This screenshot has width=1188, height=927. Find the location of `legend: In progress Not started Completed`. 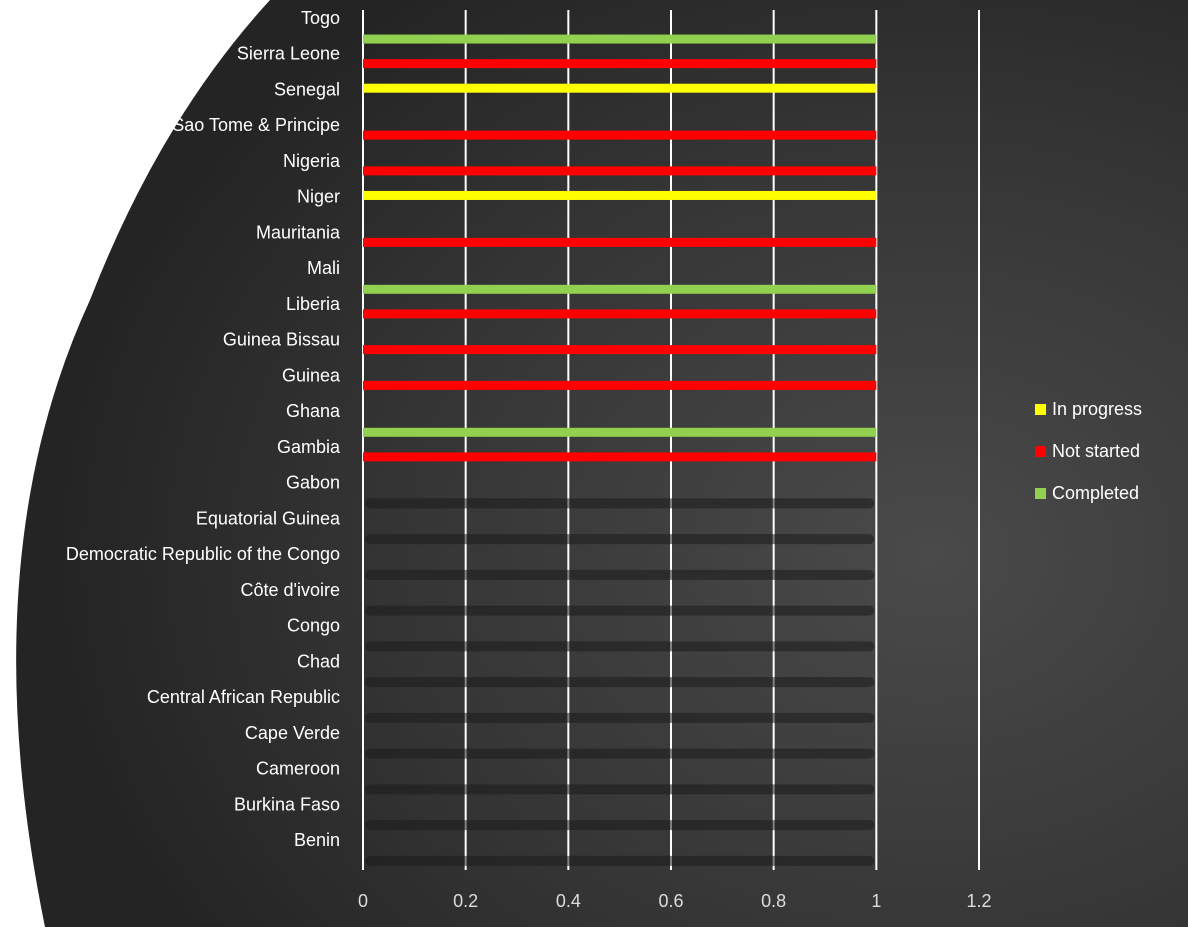

legend: In progress Not started Completed is located at coordinates (1088, 451).